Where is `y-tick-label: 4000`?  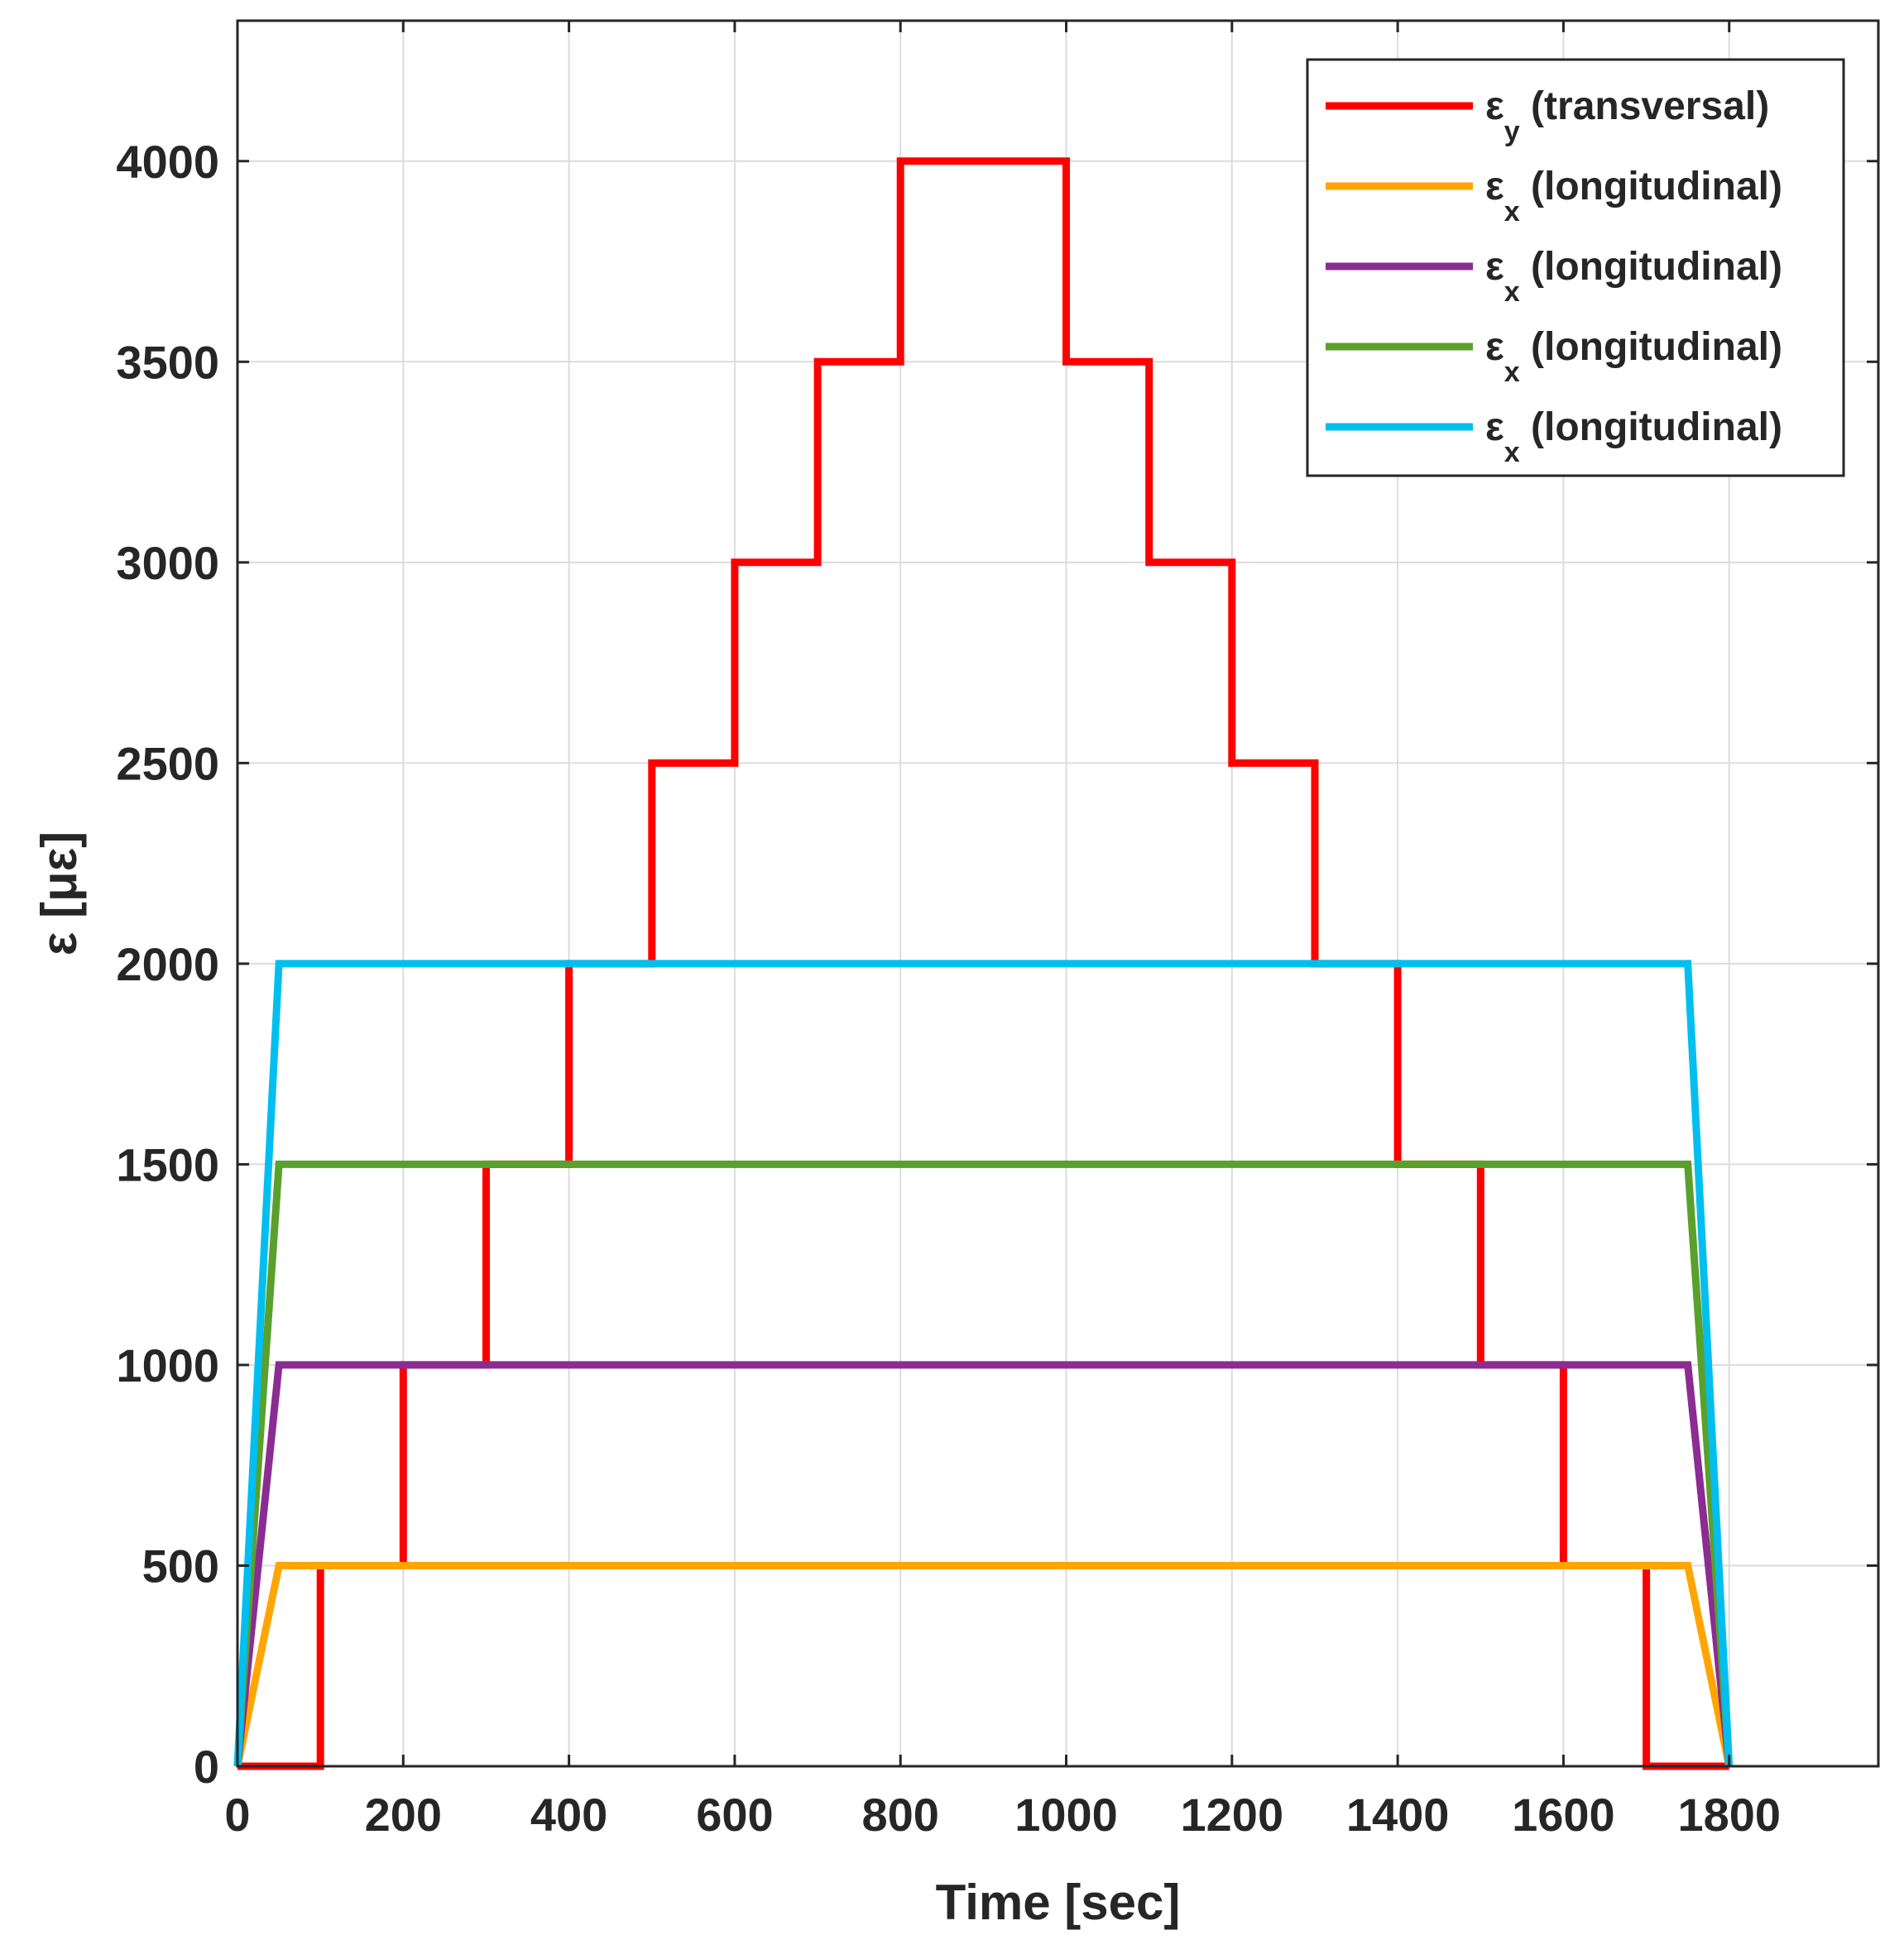 y-tick-label: 4000 is located at coordinates (167, 162).